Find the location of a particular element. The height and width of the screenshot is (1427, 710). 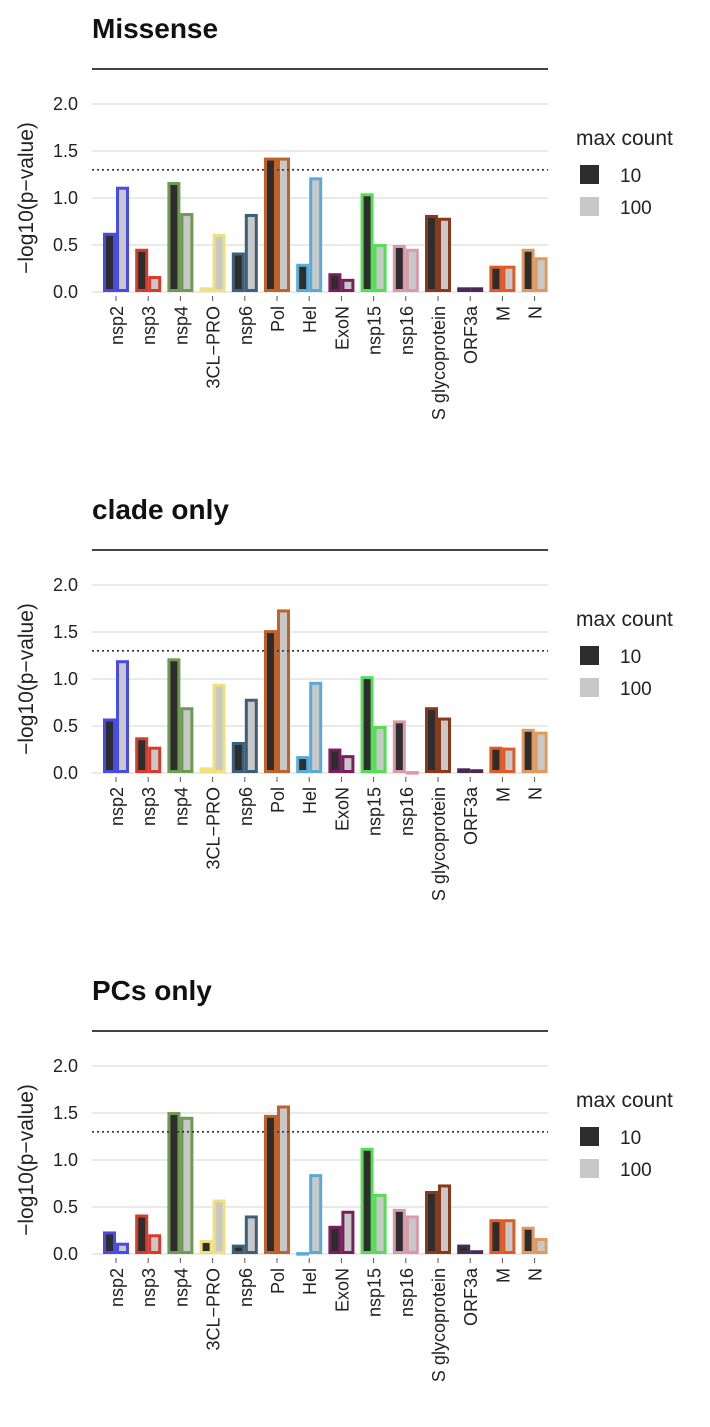

panel-title: Missense is located at coordinates (155, 28).